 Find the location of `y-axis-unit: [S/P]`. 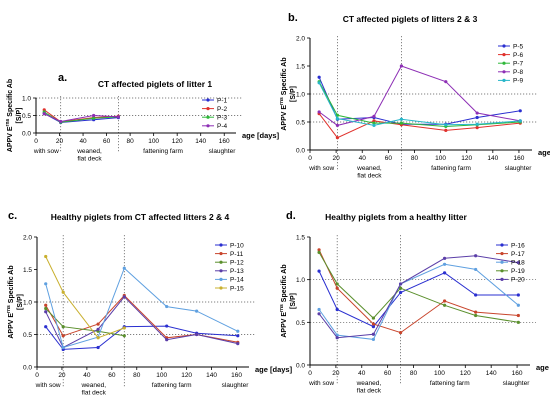

y-axis-unit: [S/P] is located at coordinates (293, 94).